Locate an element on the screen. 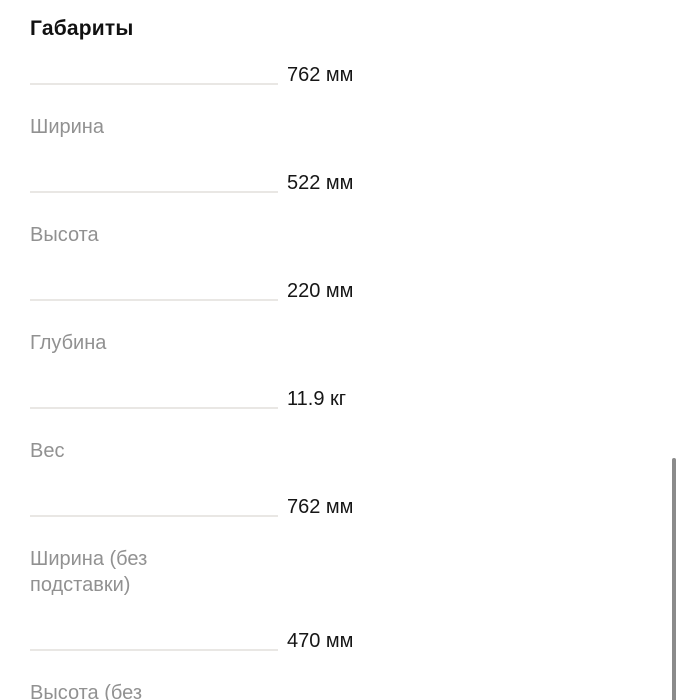  scrollbar-thumb is located at coordinates (674, 579).